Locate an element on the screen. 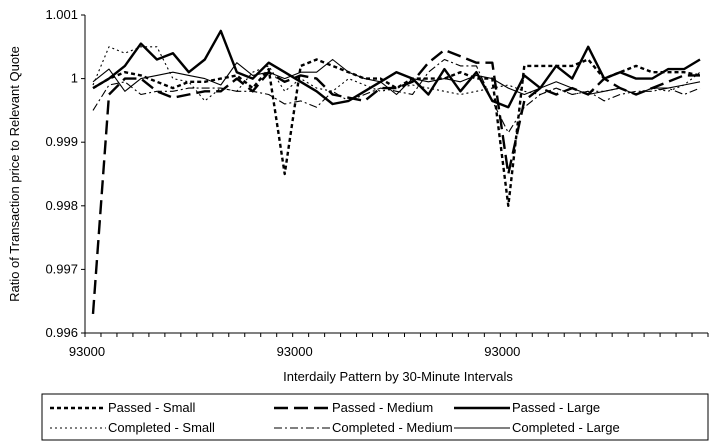 This screenshot has width=712, height=442. y-tick-label: 1.001 is located at coordinates (61, 14).